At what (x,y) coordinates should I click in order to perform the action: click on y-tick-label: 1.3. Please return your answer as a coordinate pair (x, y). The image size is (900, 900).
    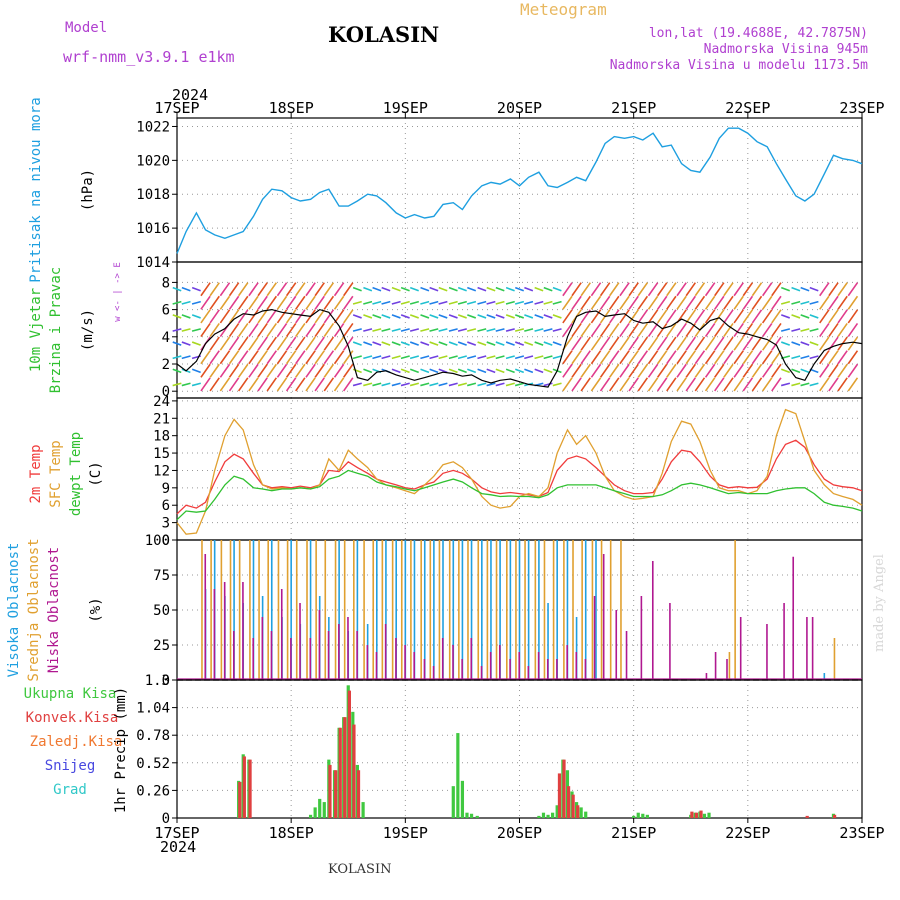
    Looking at the image, I should click on (157, 681).